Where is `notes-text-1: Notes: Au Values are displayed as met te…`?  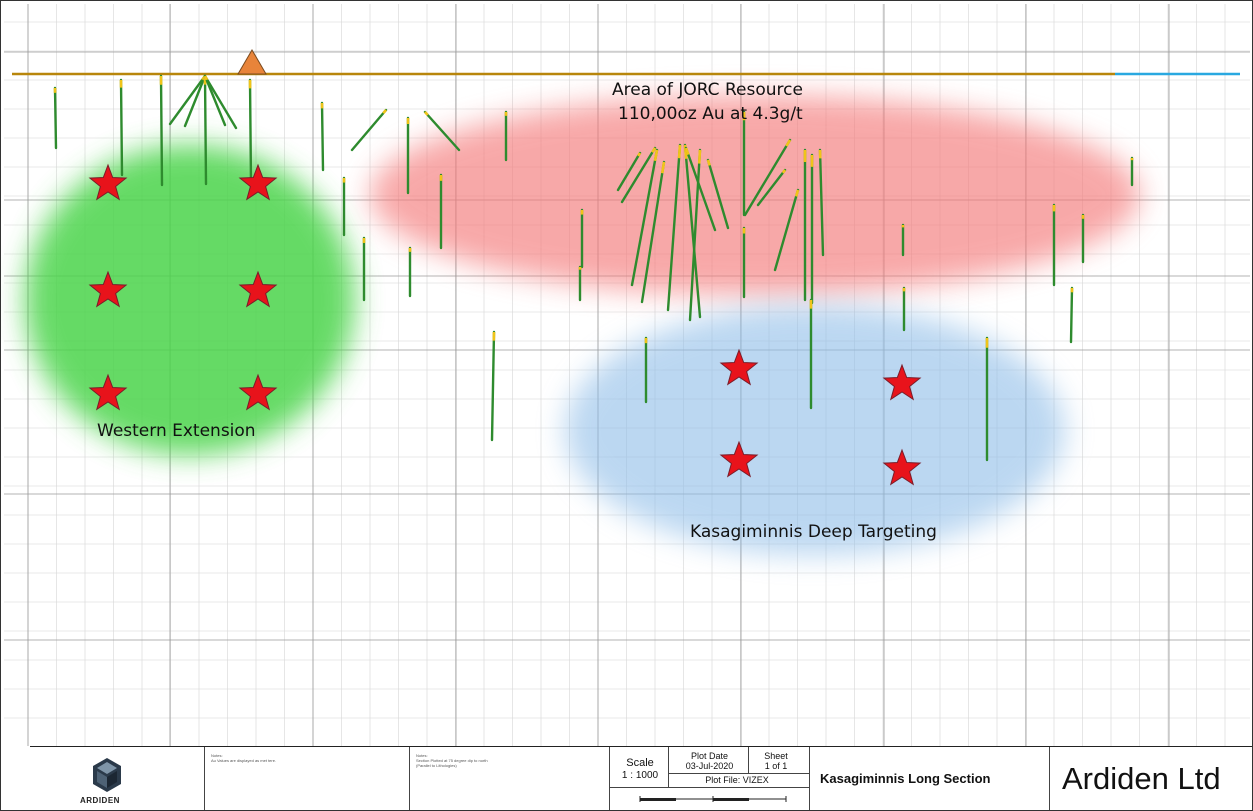
notes-text-1: Notes: Au Values are displayed as met te… is located at coordinates (244, 758).